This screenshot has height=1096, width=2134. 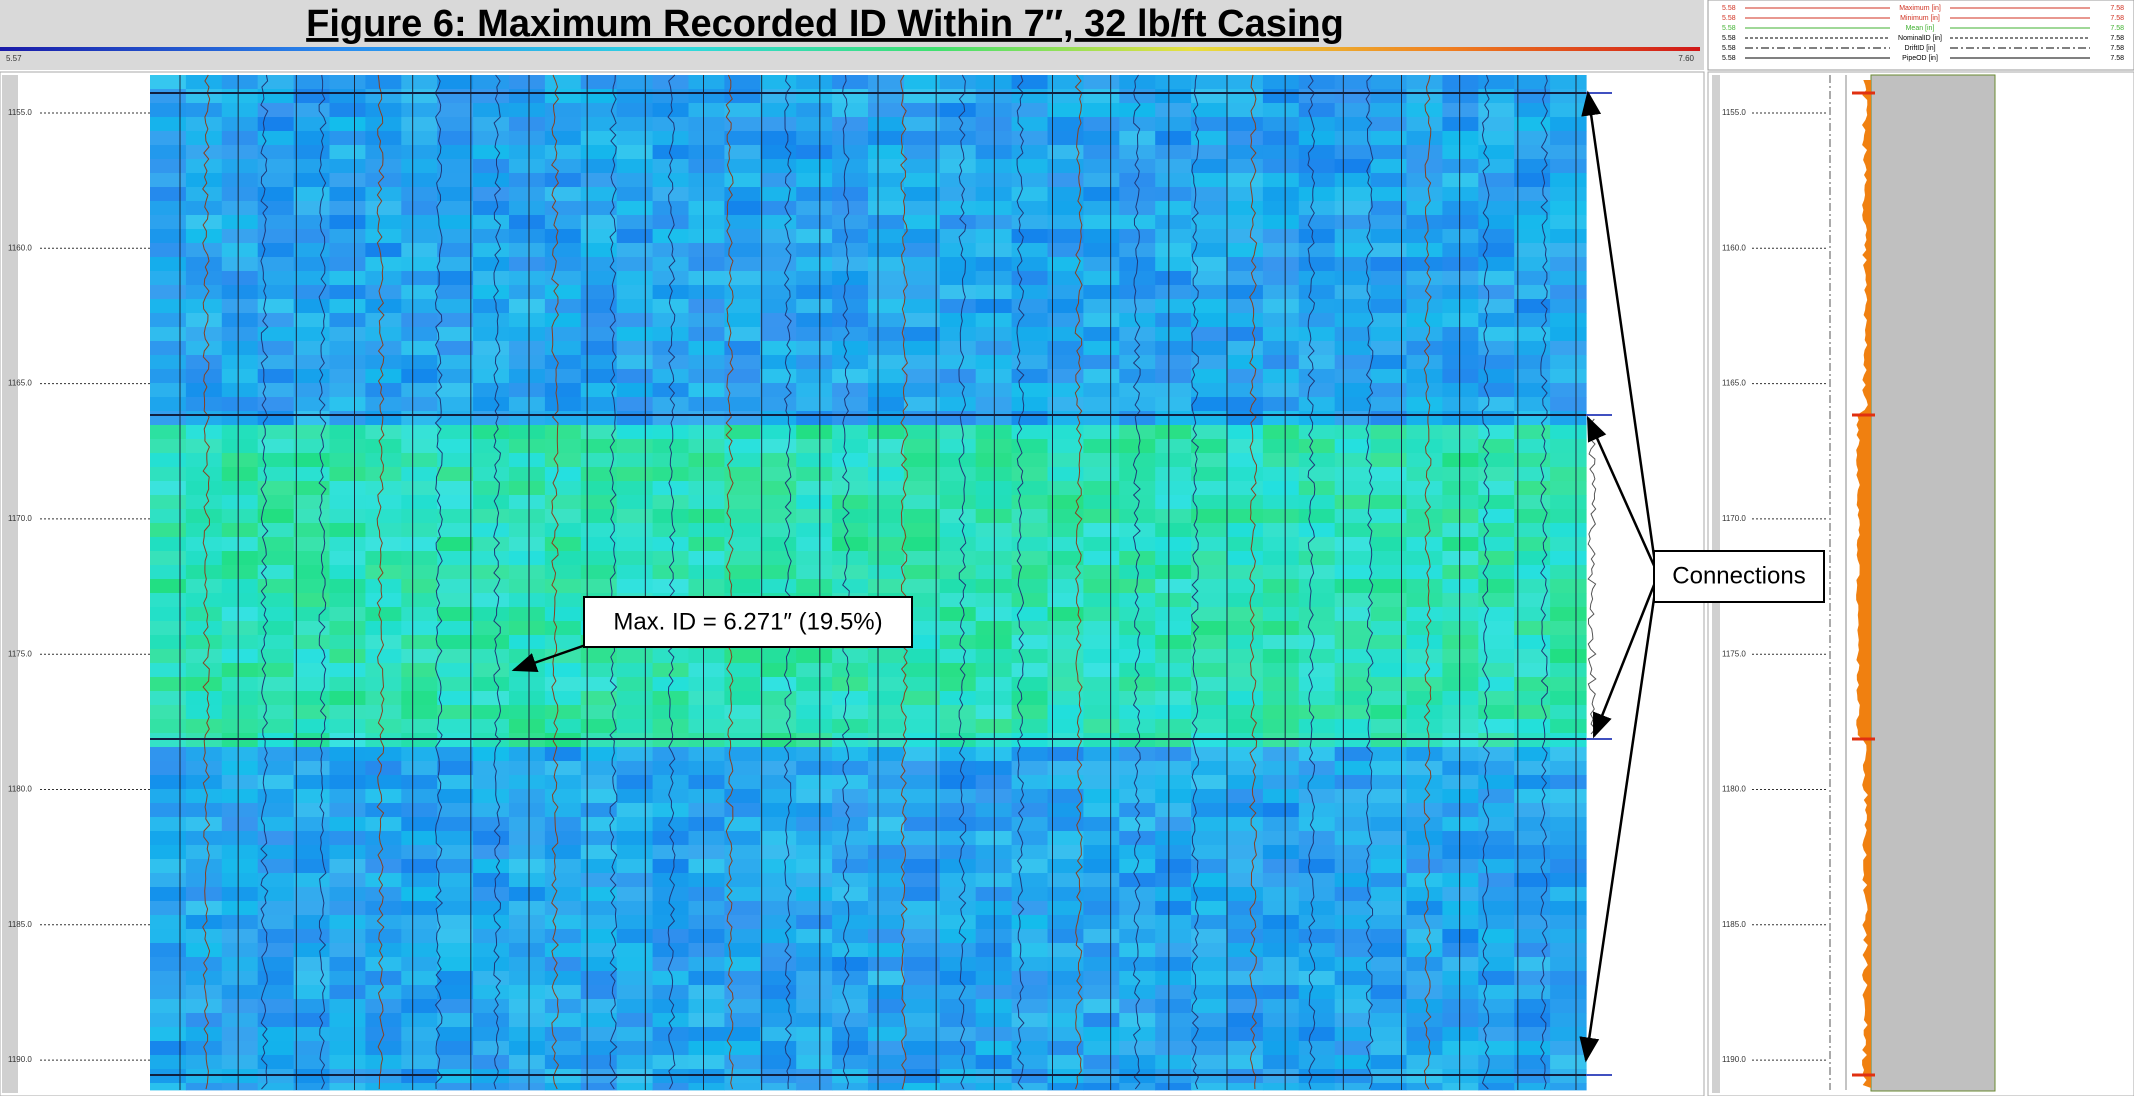 I want to click on color-bar, so click(x=850, y=49).